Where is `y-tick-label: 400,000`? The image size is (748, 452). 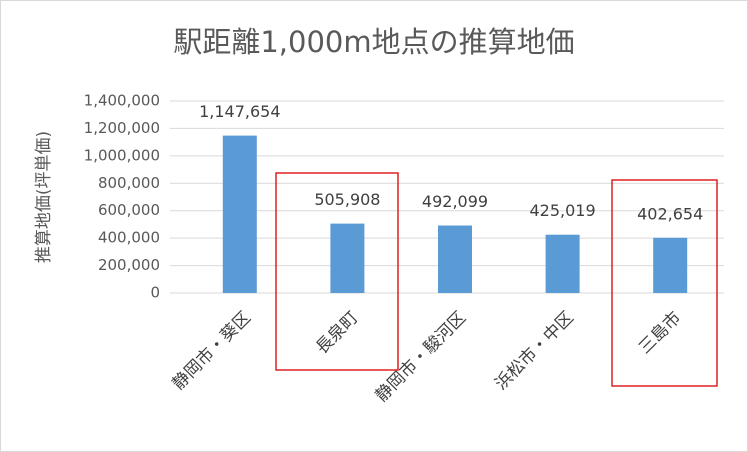
y-tick-label: 400,000 is located at coordinates (129, 238).